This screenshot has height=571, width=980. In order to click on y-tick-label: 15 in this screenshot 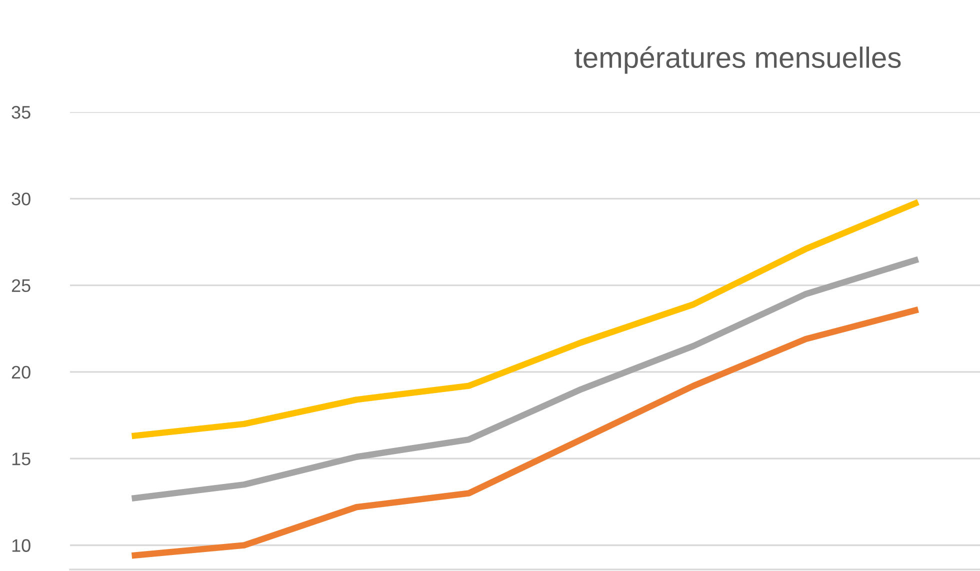, I will do `click(21, 459)`.